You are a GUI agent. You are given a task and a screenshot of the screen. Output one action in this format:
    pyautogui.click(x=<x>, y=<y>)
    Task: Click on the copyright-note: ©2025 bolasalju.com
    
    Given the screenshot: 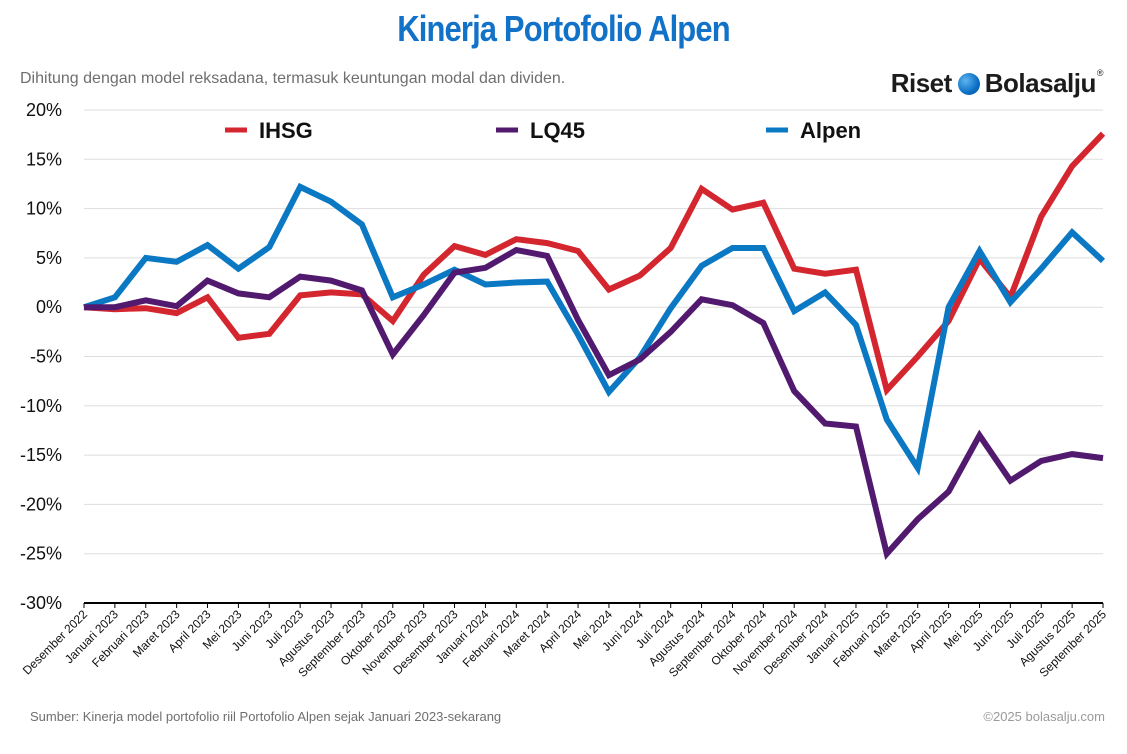 What is the action you would take?
    pyautogui.click(x=1044, y=716)
    